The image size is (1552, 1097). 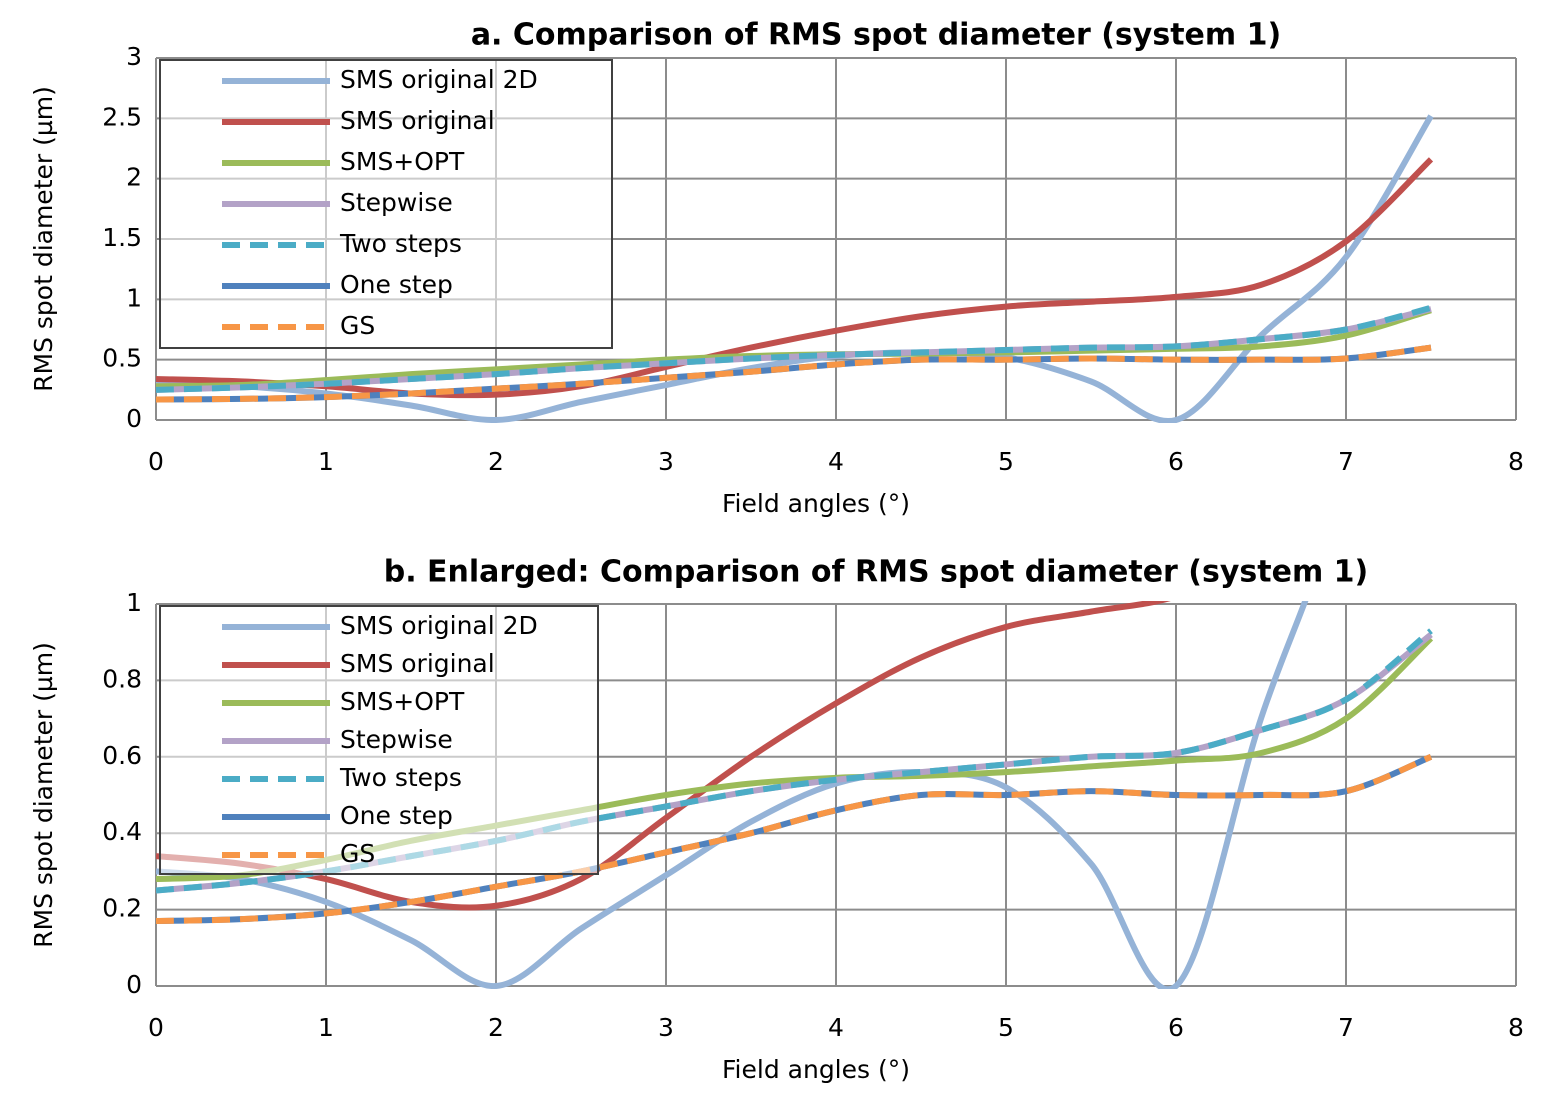 I want to click on y-tick-label: 3, so click(x=134, y=56).